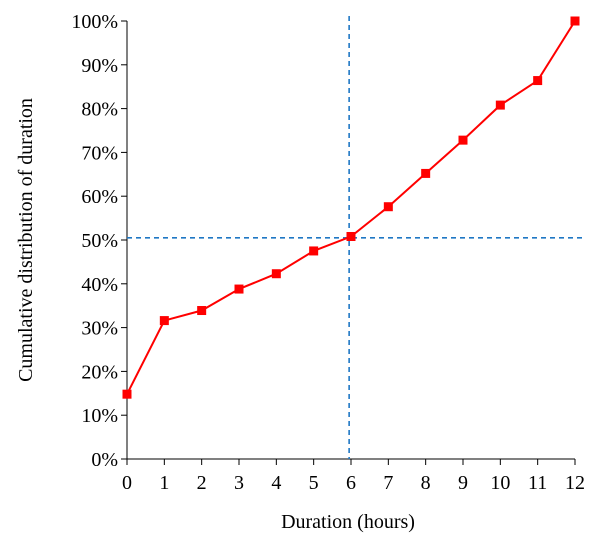  I want to click on y-tick-label: 80%, so click(99, 110).